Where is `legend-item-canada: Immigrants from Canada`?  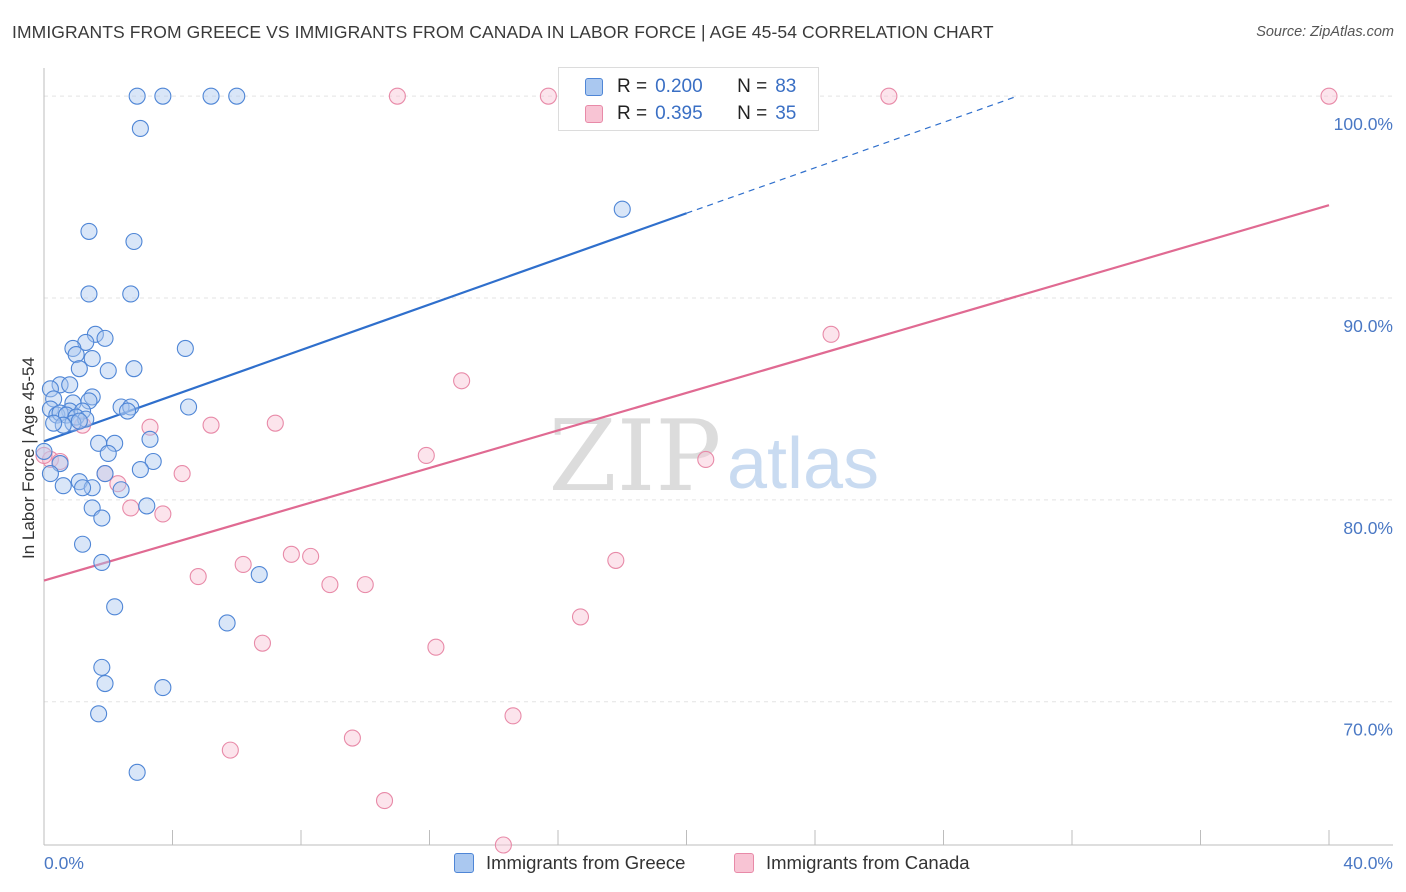 legend-item-canada: Immigrants from Canada is located at coordinates (852, 863).